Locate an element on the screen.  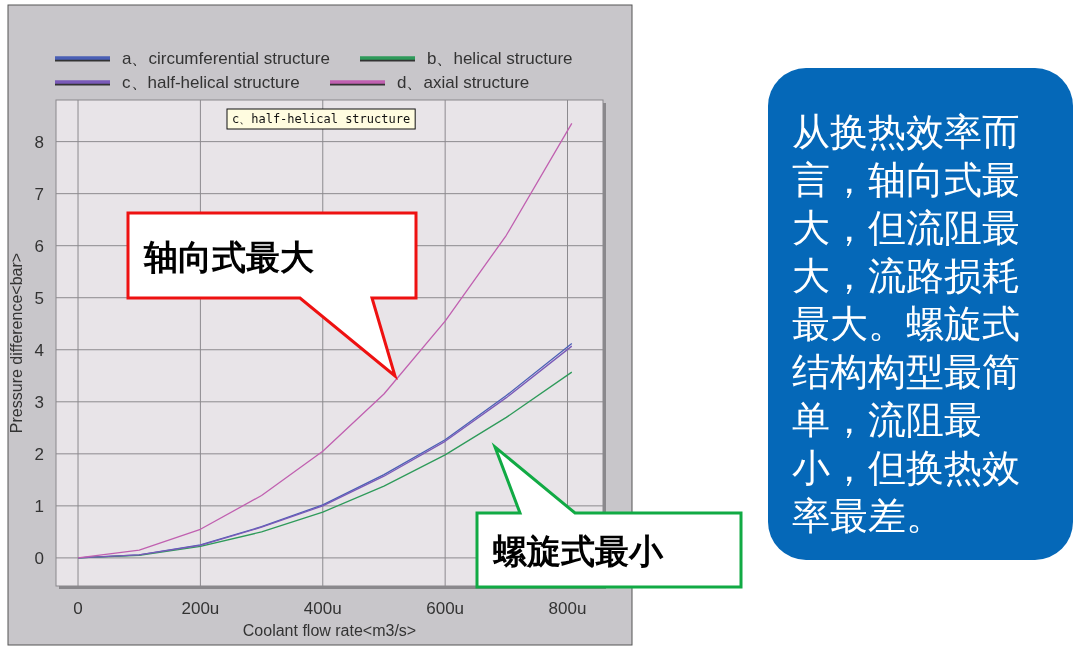
x-tick-label: 400u is located at coordinates (322, 608).